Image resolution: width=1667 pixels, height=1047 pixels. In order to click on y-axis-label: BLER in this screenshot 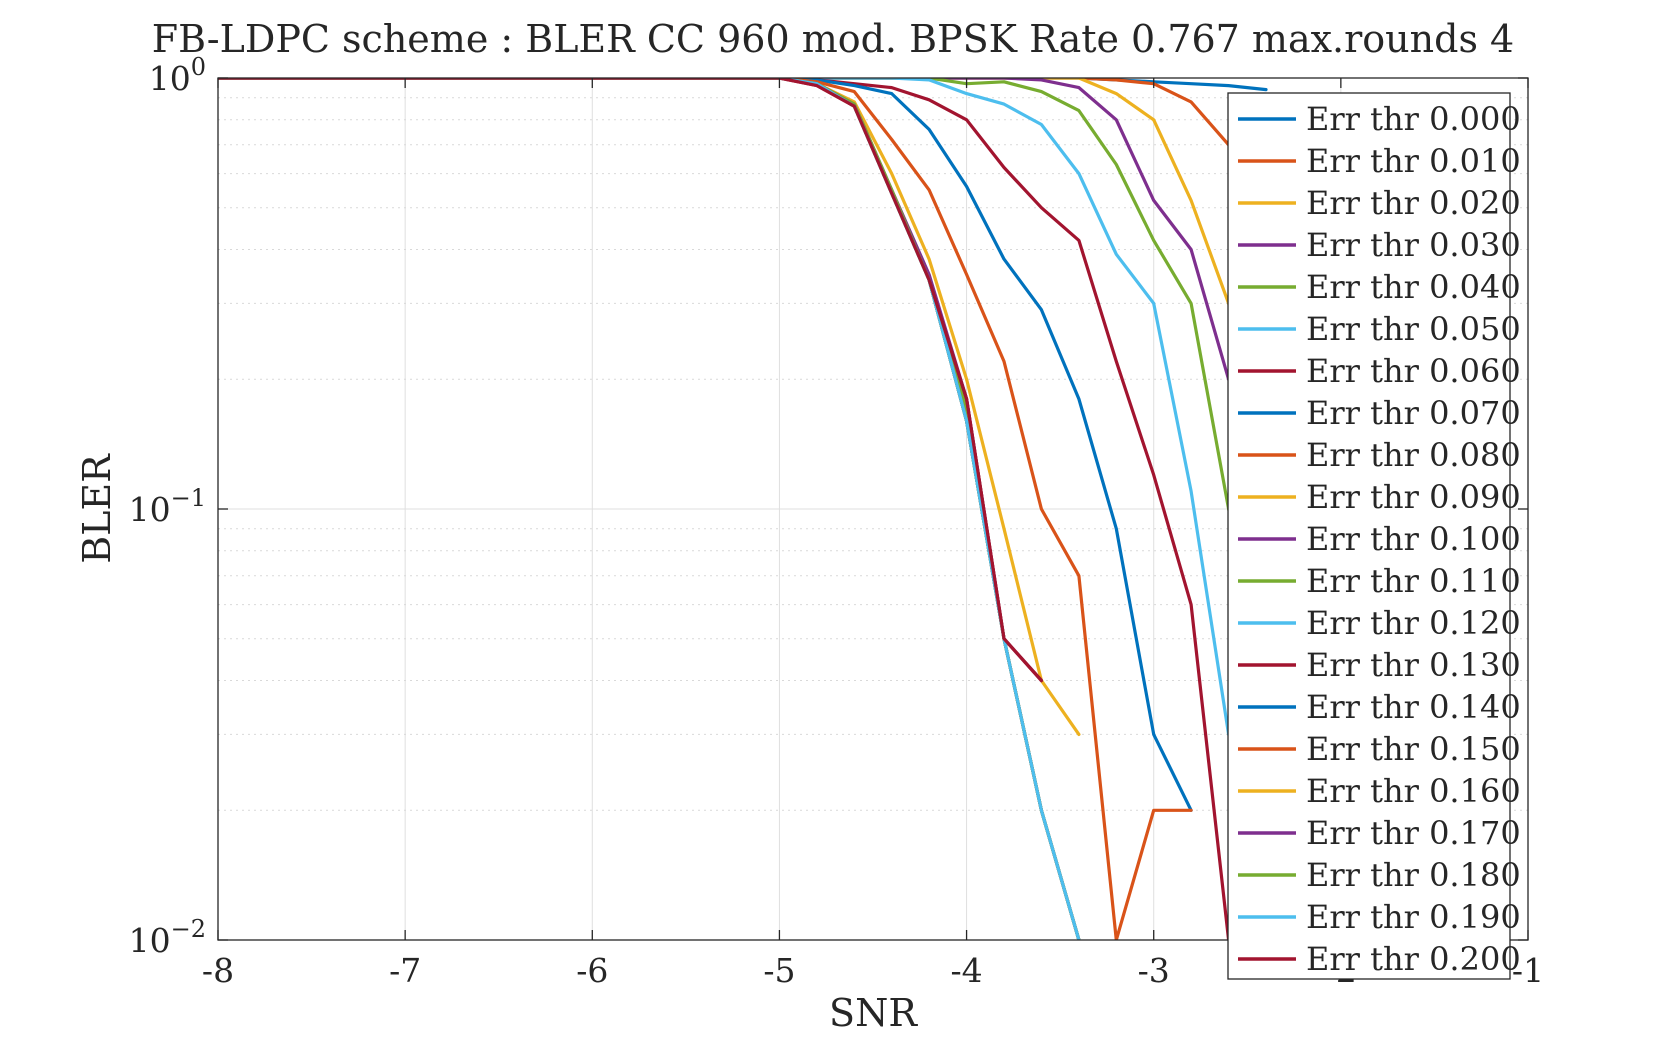, I will do `click(97, 508)`.